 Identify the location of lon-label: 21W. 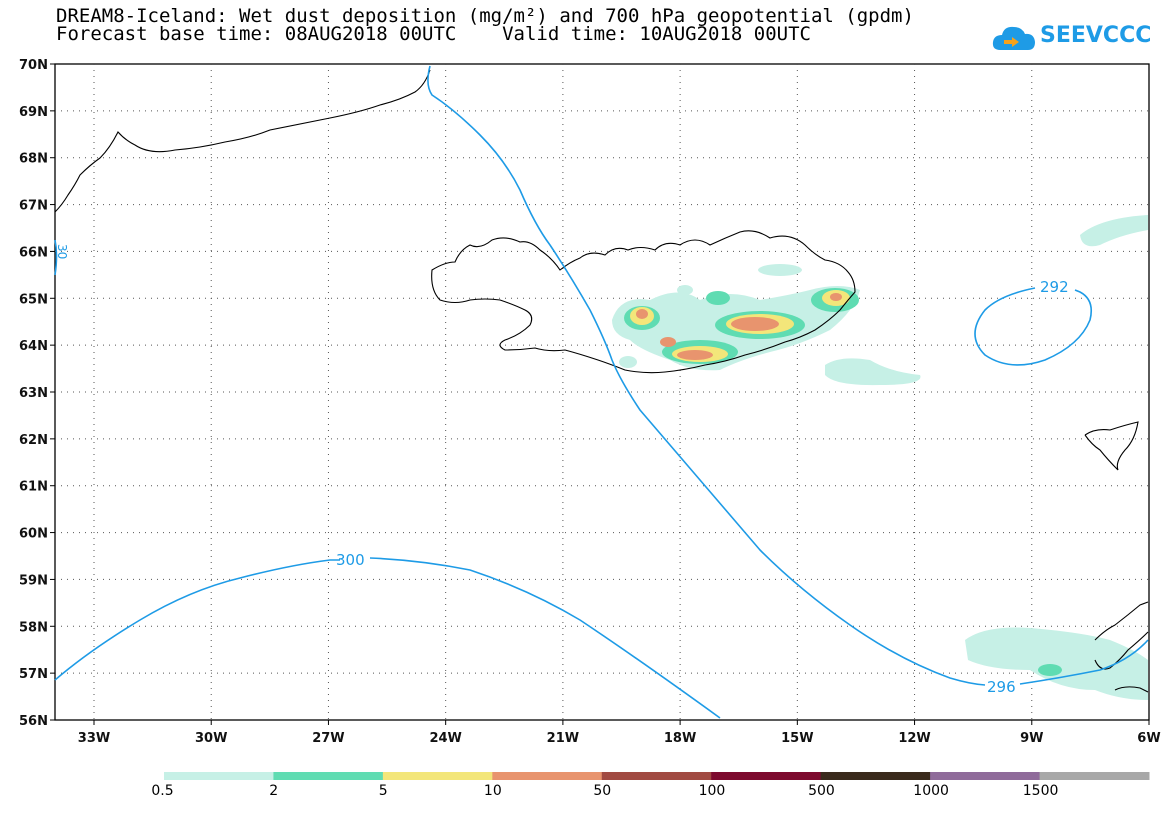
(563, 738).